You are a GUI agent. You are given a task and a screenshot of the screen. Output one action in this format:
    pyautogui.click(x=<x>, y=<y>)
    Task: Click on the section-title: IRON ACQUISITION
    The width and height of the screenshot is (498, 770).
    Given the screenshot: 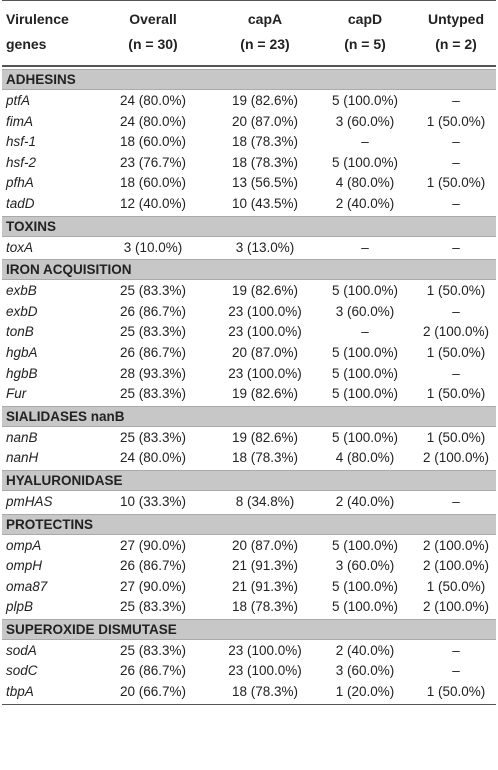 What is the action you would take?
    pyautogui.click(x=249, y=270)
    